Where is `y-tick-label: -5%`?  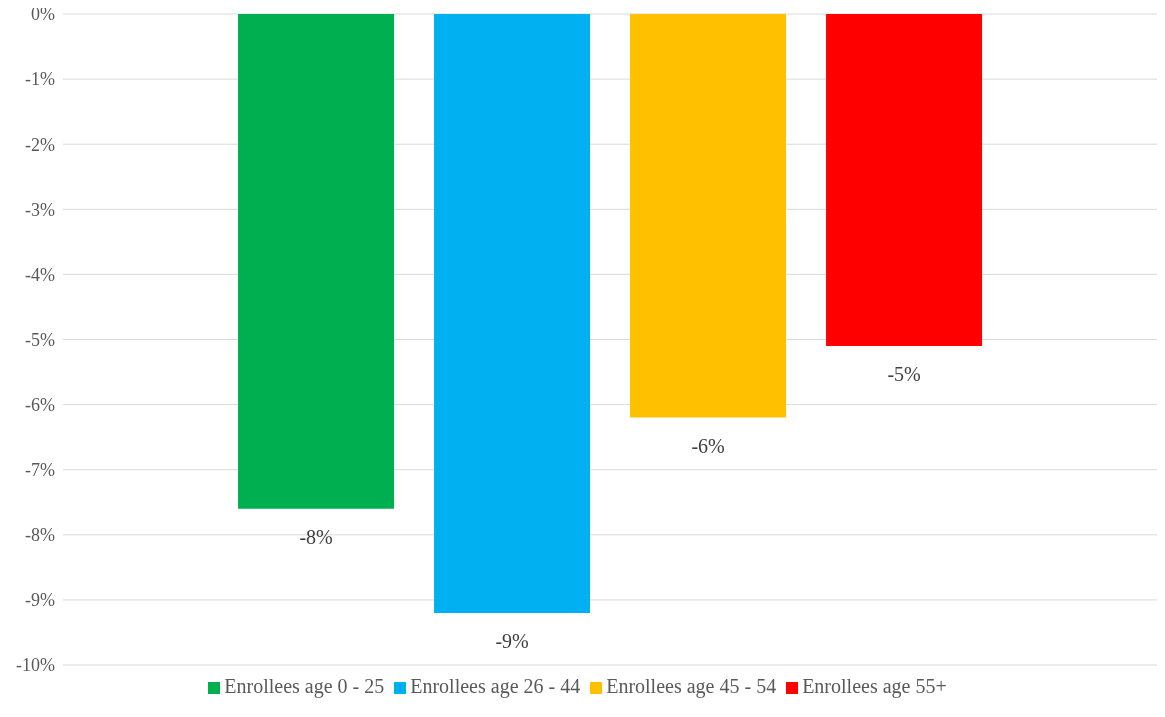
y-tick-label: -5% is located at coordinates (40, 339).